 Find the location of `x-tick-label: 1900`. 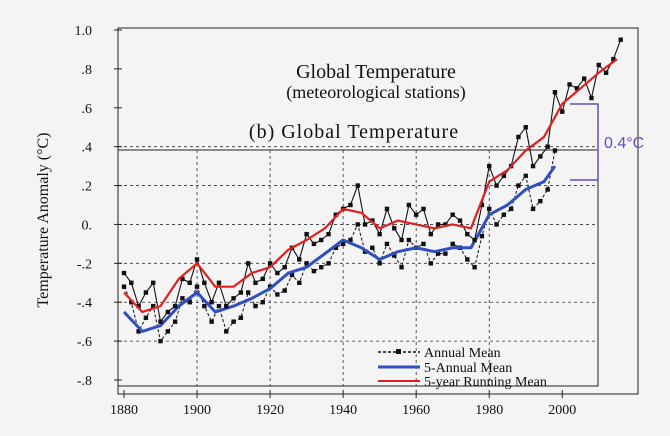

x-tick-label: 1900 is located at coordinates (197, 410).